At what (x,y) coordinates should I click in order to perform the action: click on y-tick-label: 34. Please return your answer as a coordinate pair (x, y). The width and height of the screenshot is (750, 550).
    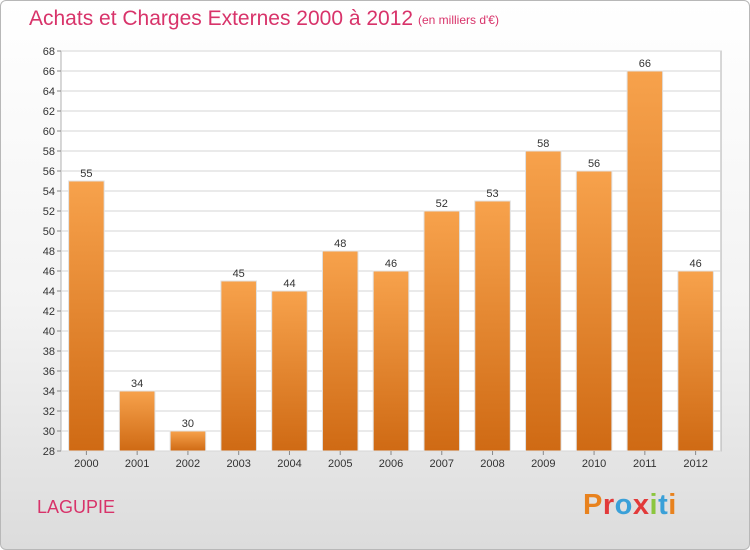
    Looking at the image, I should click on (49, 392).